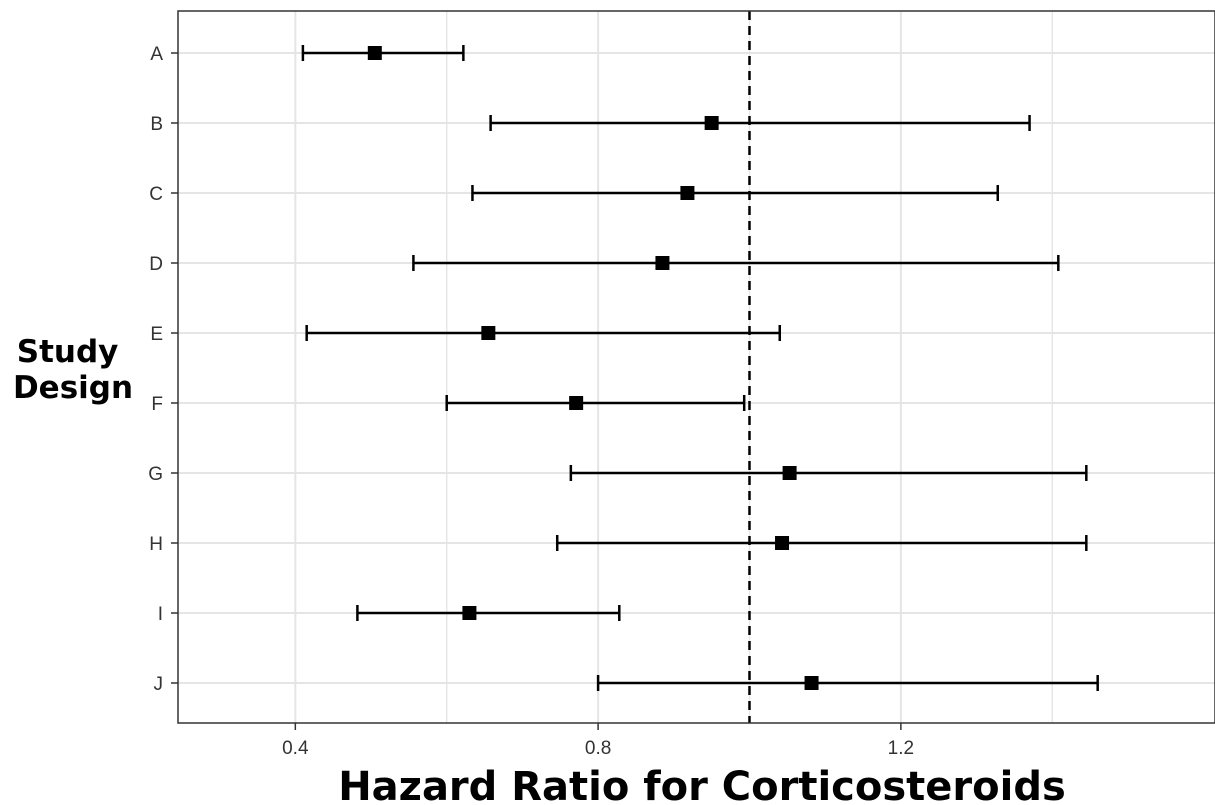 The image size is (1215, 805). I want to click on y-tick-label: E, so click(156, 334).